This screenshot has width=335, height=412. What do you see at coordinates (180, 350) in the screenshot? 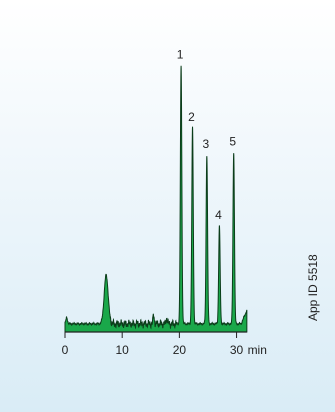
I see `x-tick-label-20: 20` at bounding box center [180, 350].